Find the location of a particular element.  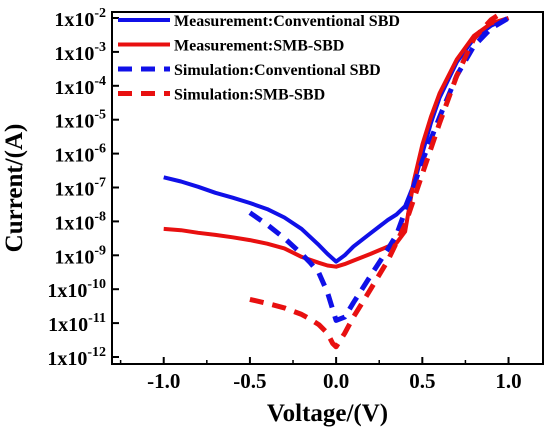

y-tick-label: 1x10⁻⁹ is located at coordinates (80, 255).